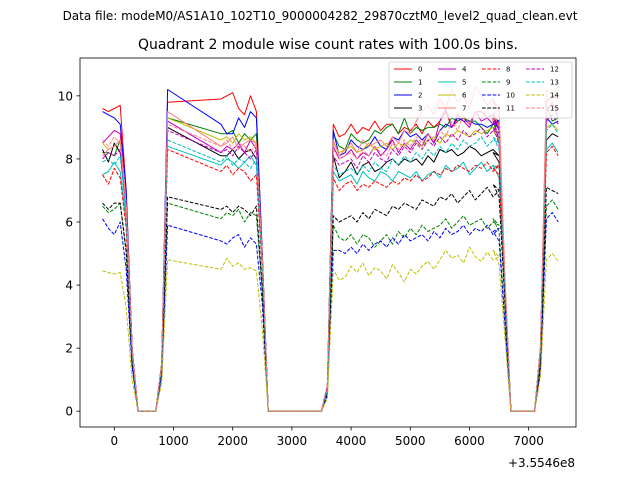  What do you see at coordinates (464, 83) in the screenshot?
I see `legend-label-5: 5` at bounding box center [464, 83].